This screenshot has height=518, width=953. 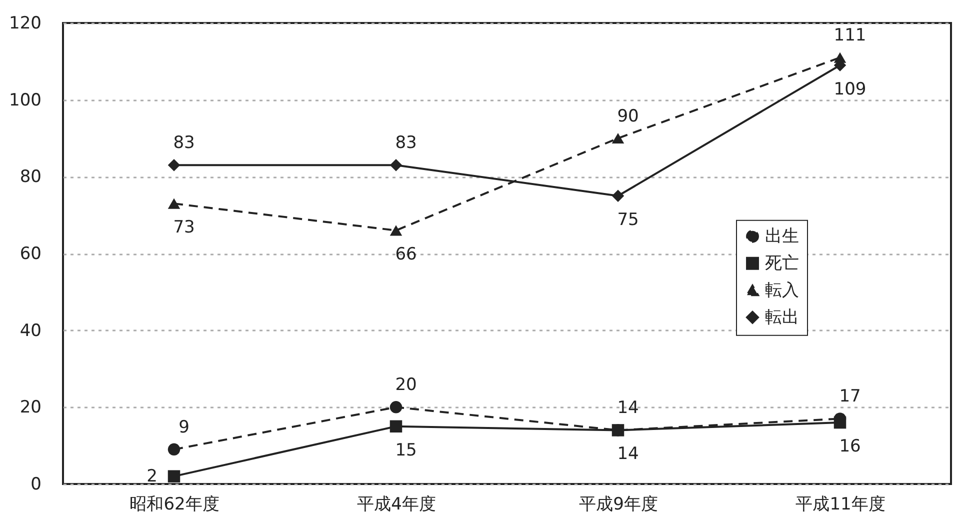 What do you see at coordinates (184, 228) in the screenshot?
I see `data-label: 73` at bounding box center [184, 228].